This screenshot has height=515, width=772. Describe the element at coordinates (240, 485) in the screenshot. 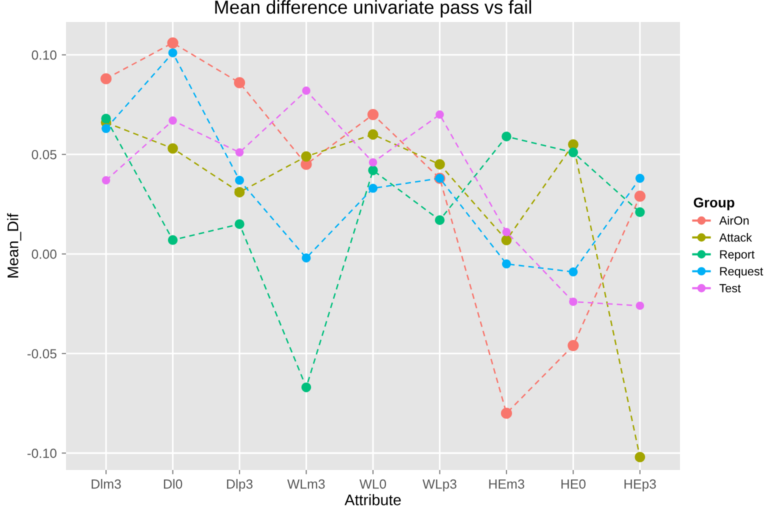

I see `x-tick-label: Dlp3` at that location.